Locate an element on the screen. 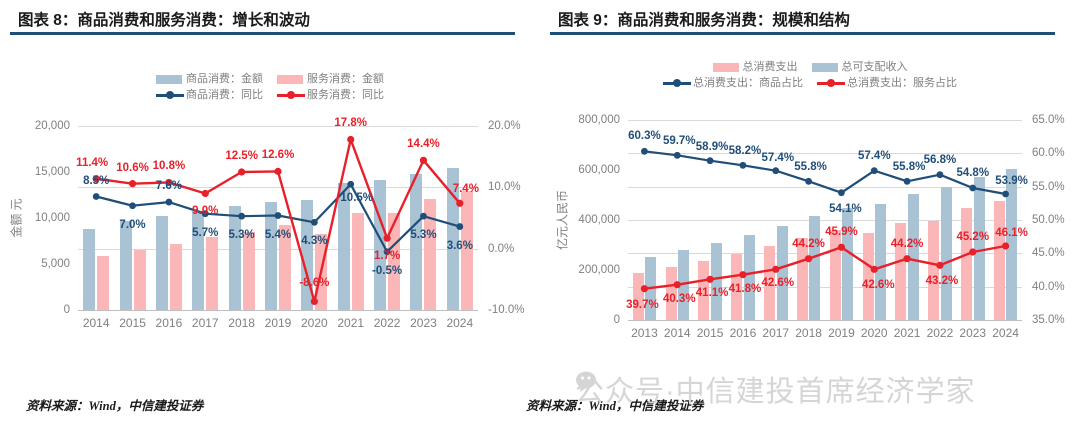  legend-row: 总消费支出：商品占比 总消费支出：服务占比 is located at coordinates (810, 84).